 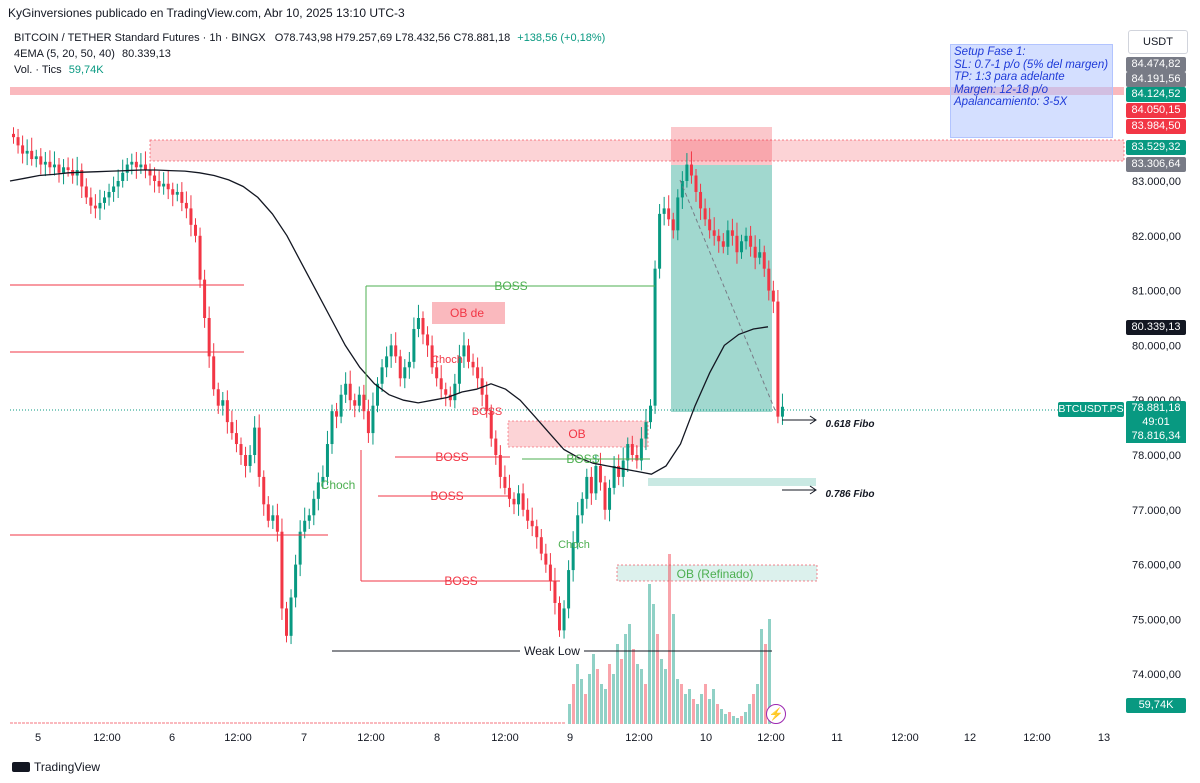 What do you see at coordinates (38, 70) in the screenshot?
I see `legend-vol-label: Vol. · Tics` at bounding box center [38, 70].